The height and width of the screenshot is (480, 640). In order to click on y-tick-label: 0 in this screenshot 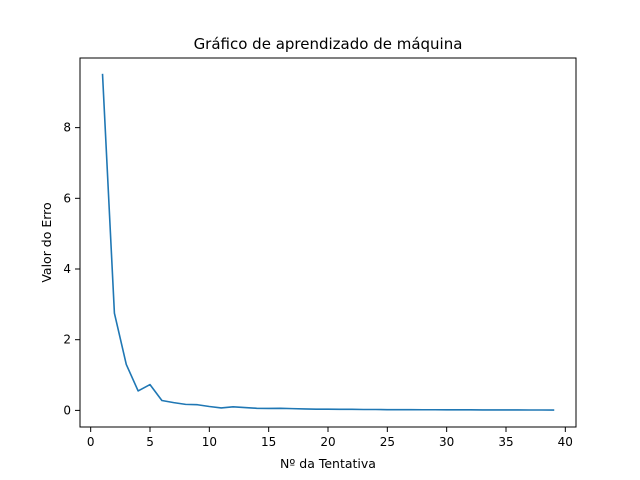, I will do `click(67, 410)`.